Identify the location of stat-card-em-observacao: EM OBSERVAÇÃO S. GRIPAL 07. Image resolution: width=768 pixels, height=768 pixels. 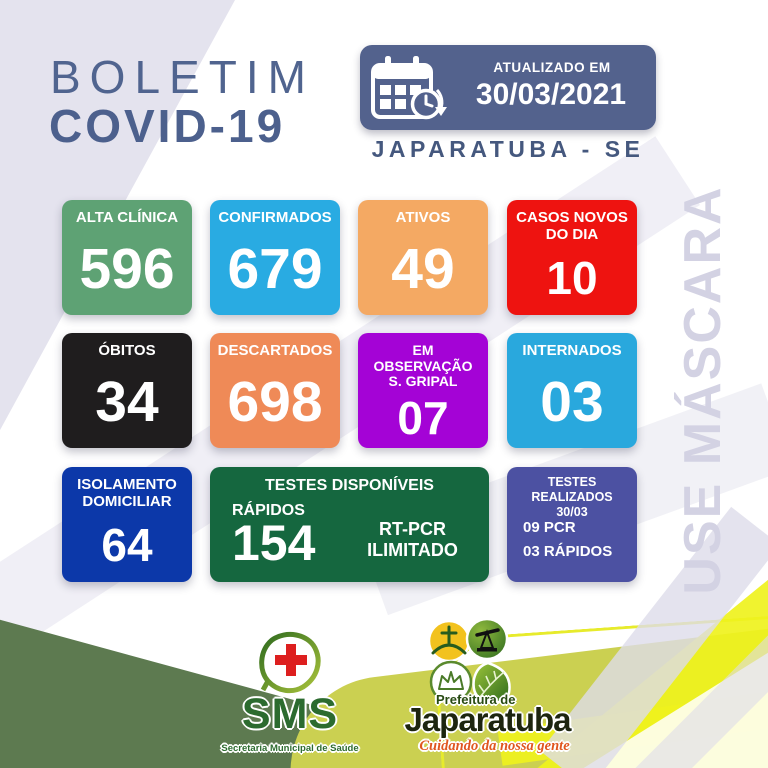
(423, 390).